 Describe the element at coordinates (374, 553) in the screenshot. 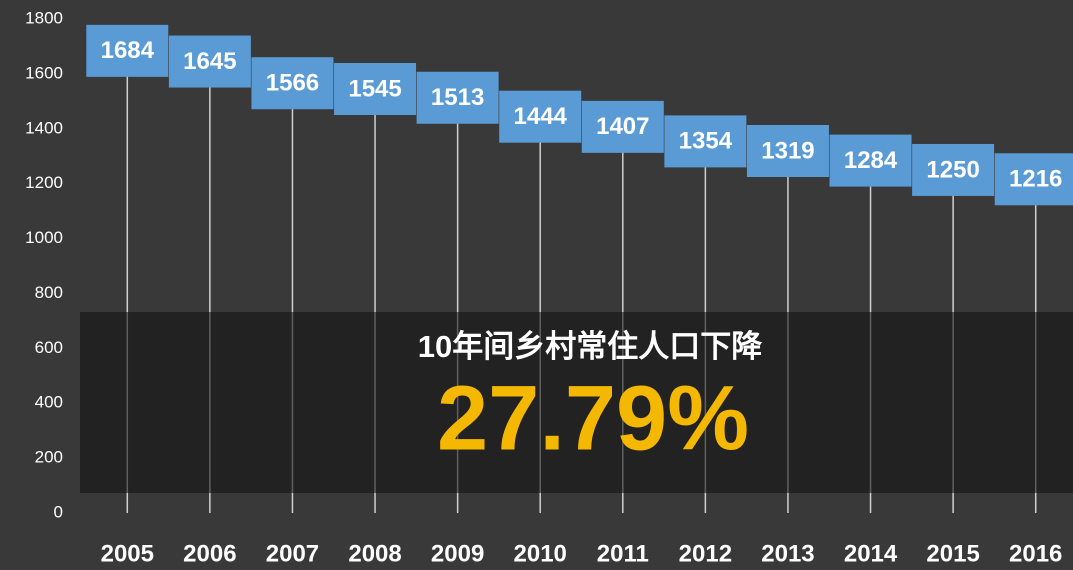

I see `x-tick-label: 2008` at that location.